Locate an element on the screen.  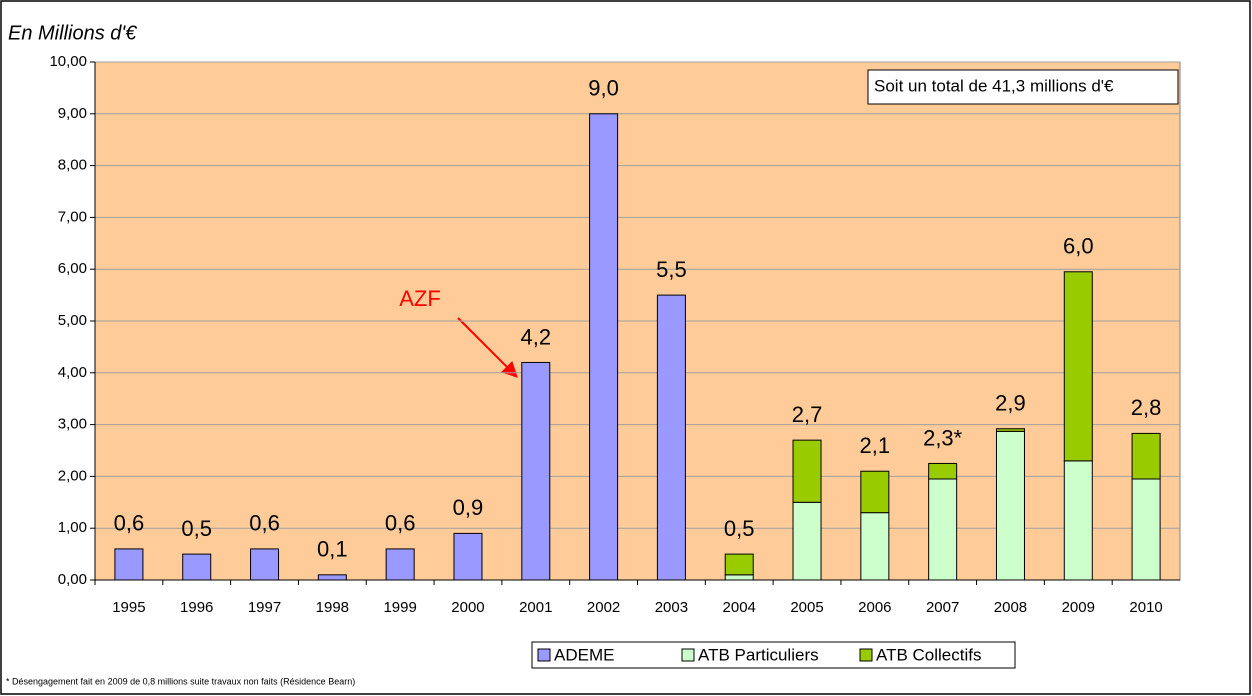
y-tick-label: 0,00 is located at coordinates (72, 579).